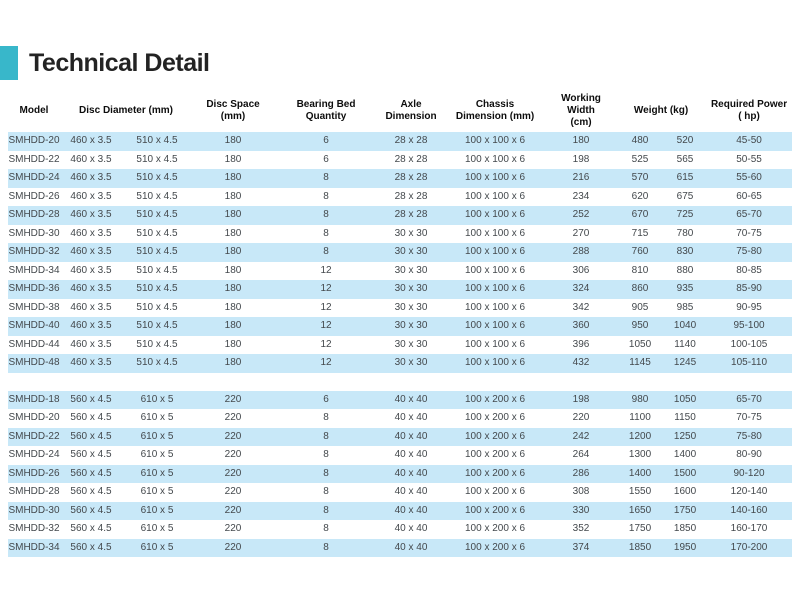  I want to click on cell-weight_2: 830, so click(685, 252).